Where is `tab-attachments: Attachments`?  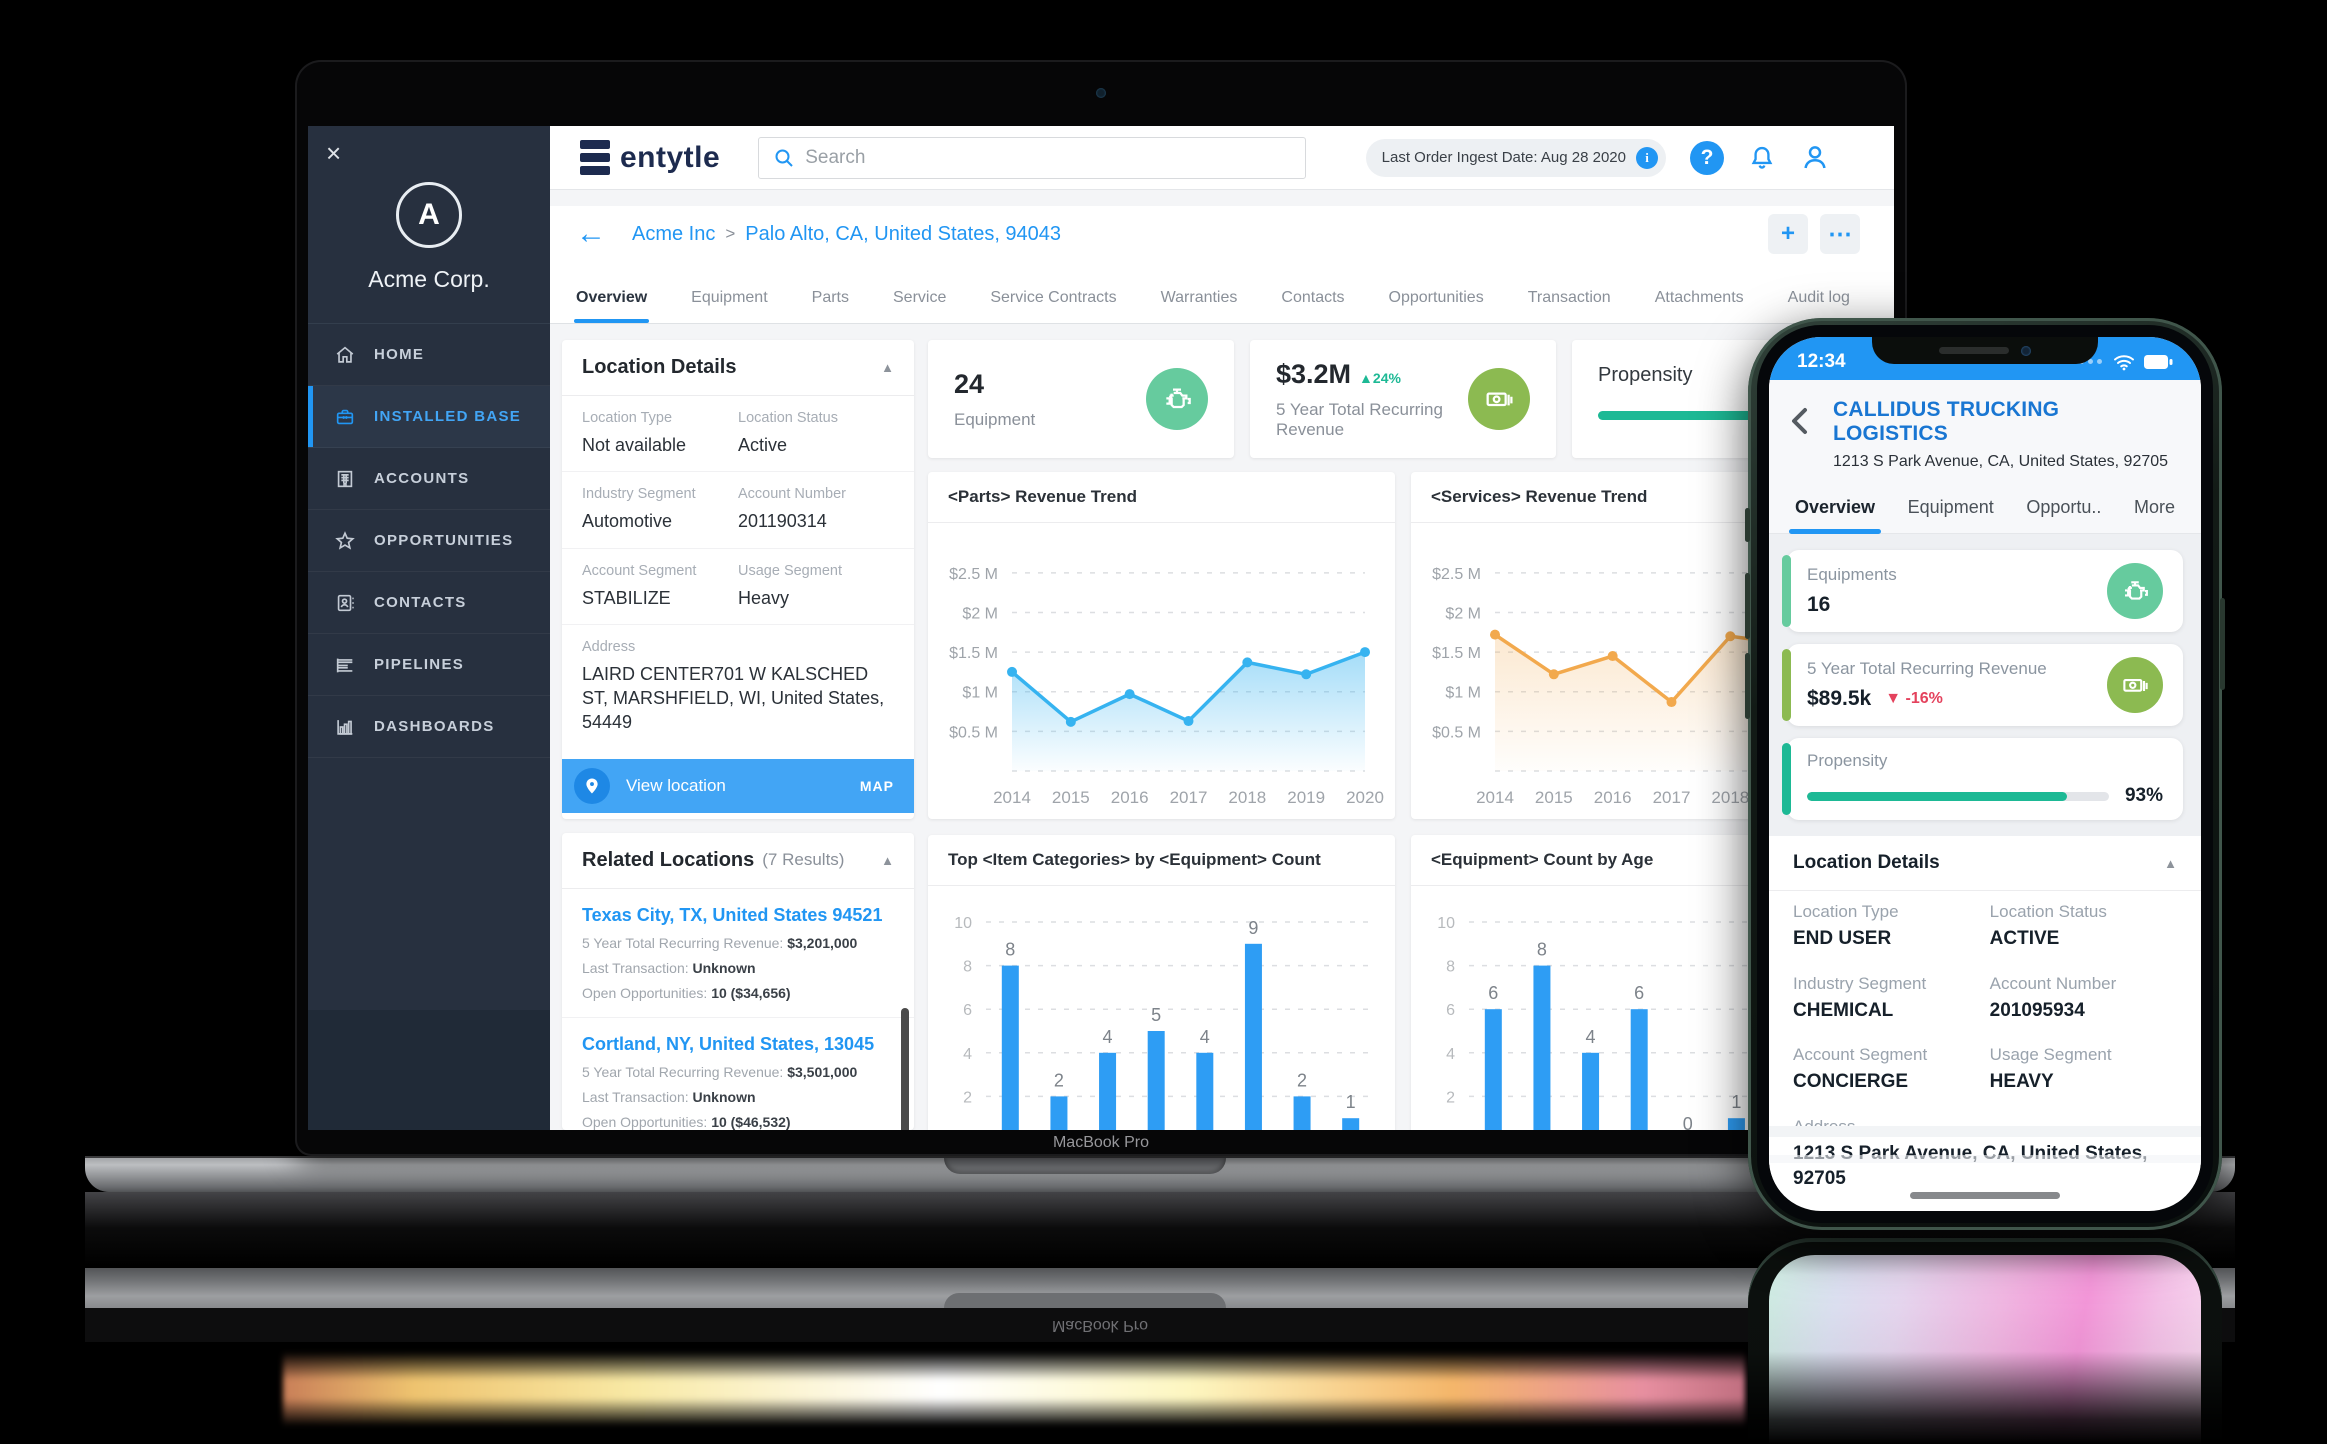
tab-attachments: Attachments is located at coordinates (1699, 297).